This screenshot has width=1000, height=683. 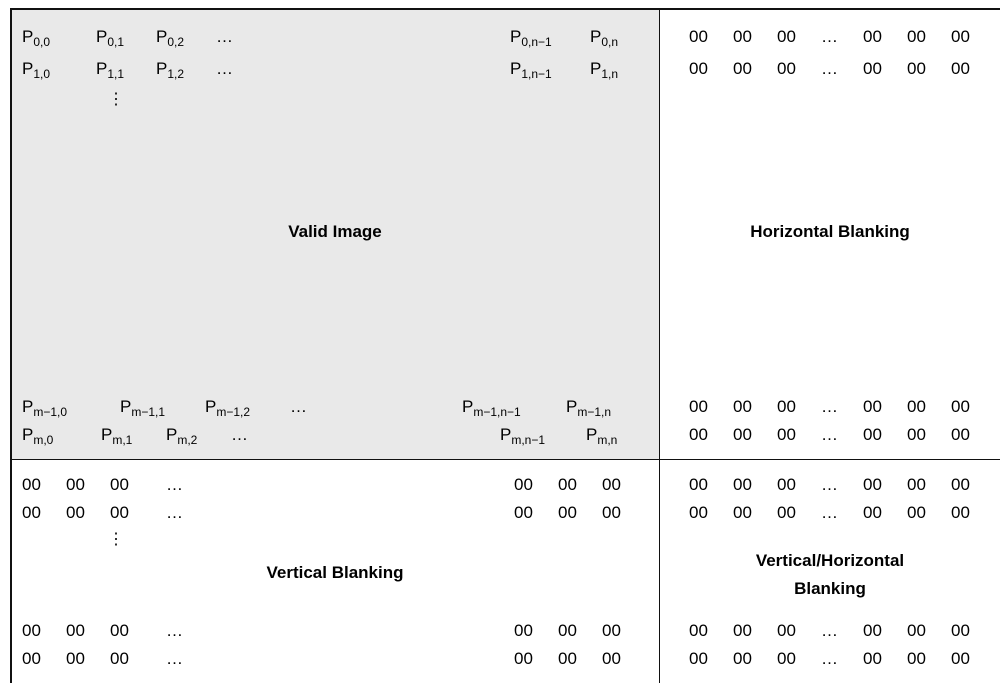 I want to click on horizontal-blanking-label: Horizontal Blanking, so click(x=830, y=231).